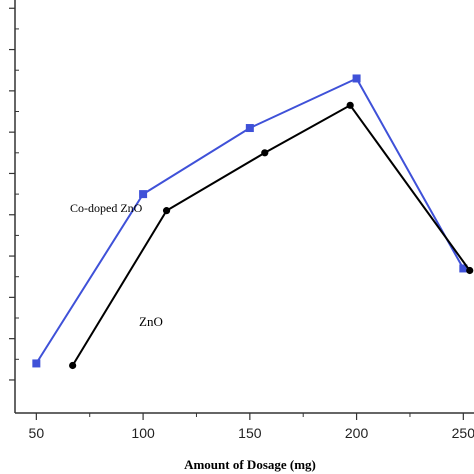 This screenshot has width=474, height=474. I want to click on annotation-zno: ZnO, so click(151, 321).